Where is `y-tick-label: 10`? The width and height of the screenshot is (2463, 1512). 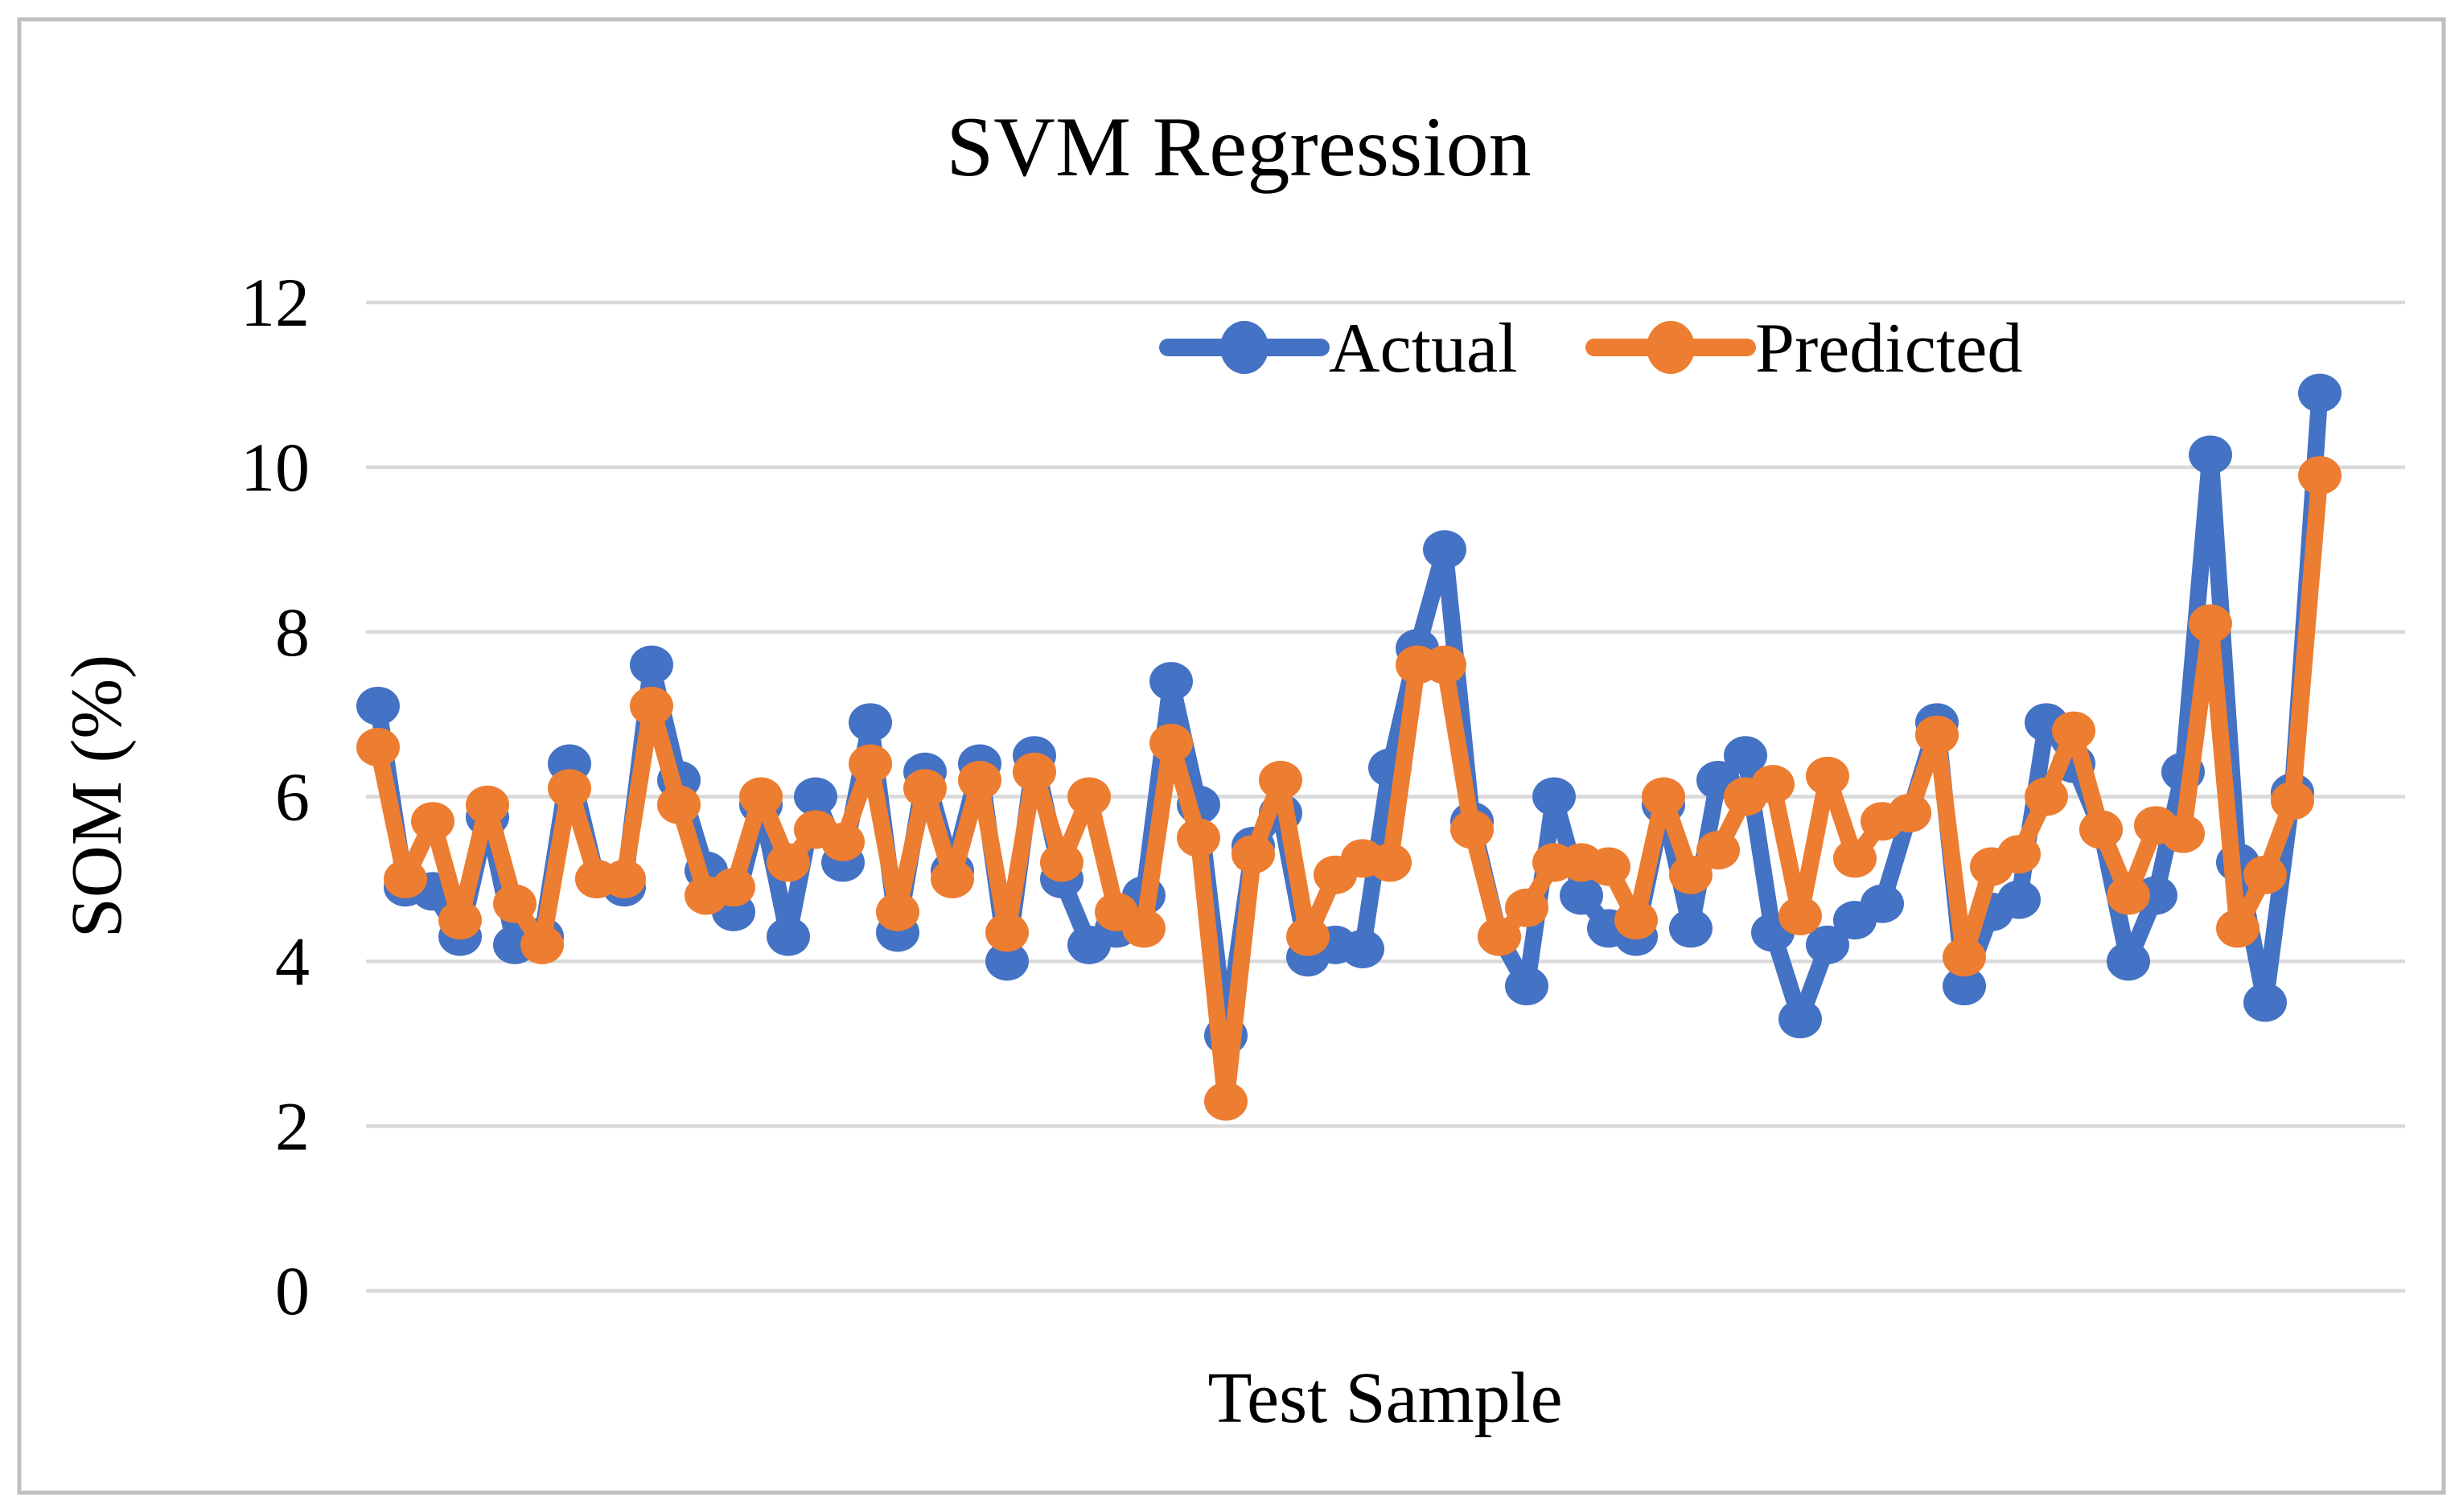 y-tick-label: 10 is located at coordinates (275, 468).